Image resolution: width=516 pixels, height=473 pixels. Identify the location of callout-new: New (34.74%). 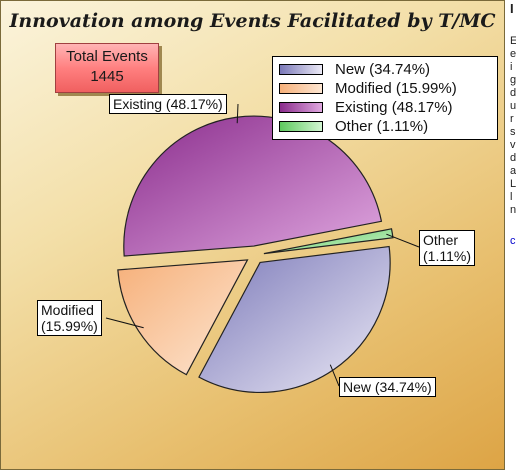
(387, 387).